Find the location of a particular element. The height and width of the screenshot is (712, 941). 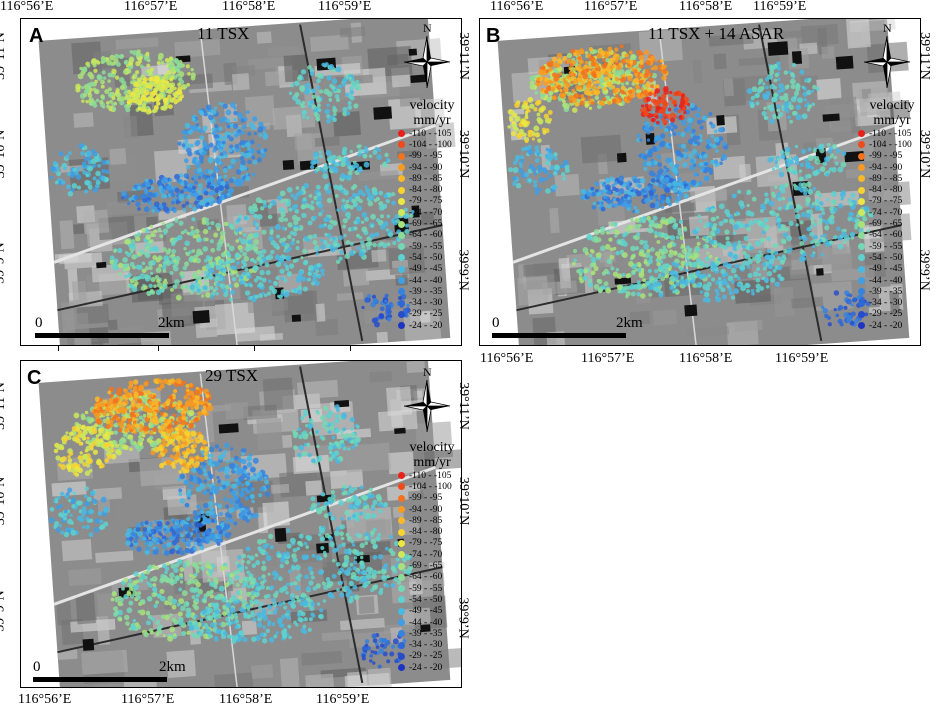

legend-units: mm/yr is located at coordinates (432, 120).